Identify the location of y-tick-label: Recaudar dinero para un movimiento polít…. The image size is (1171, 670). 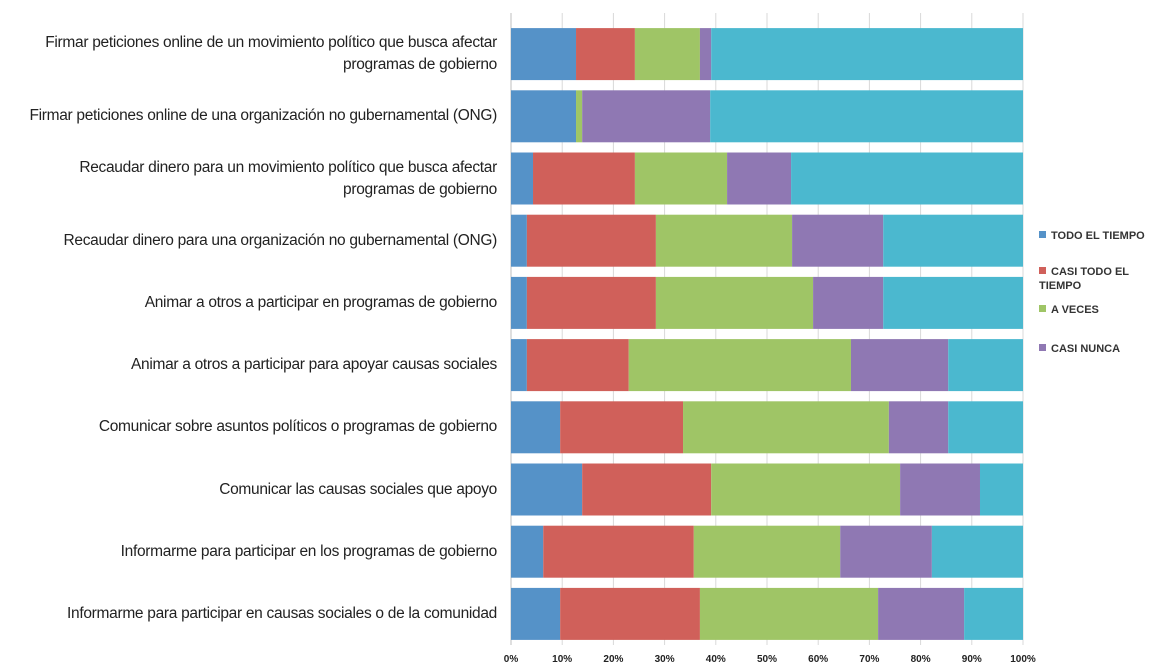
(288, 178).